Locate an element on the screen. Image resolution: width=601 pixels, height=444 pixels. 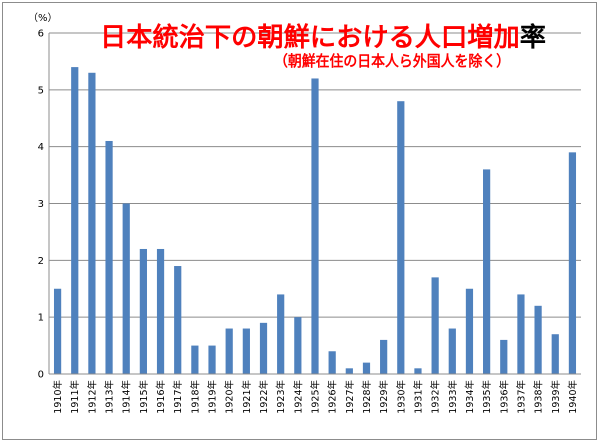
x-tick-label: 1914年 is located at coordinates (127, 397).